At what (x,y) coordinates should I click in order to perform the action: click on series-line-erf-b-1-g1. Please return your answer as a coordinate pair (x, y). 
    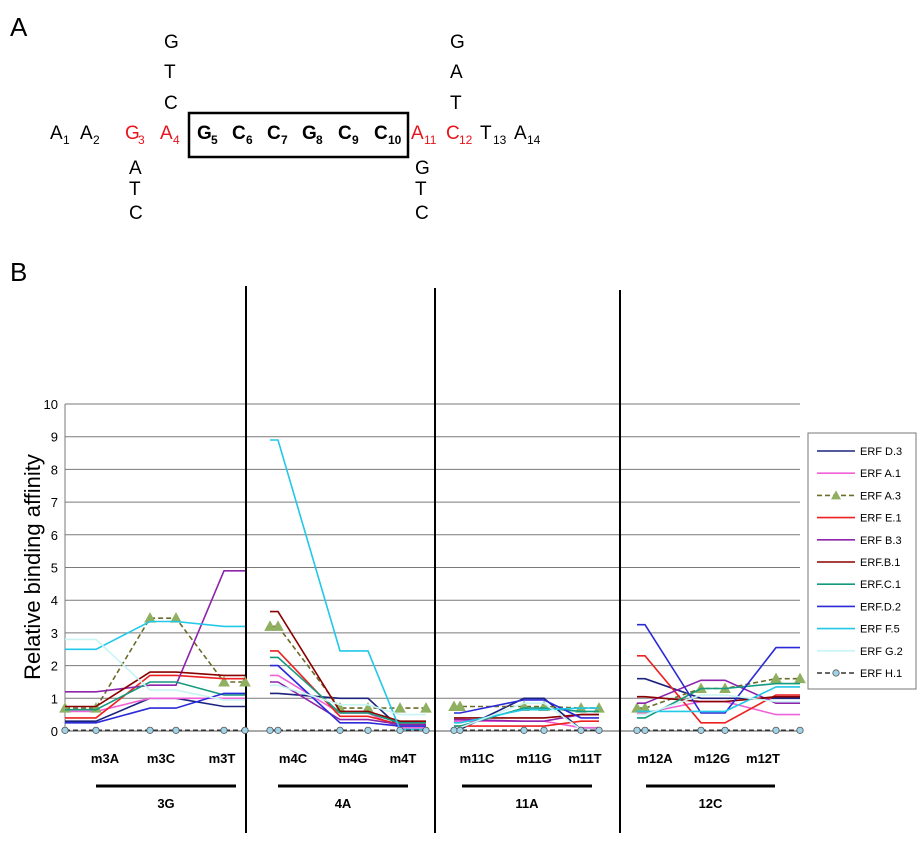
    Looking at the image, I should click on (155, 689).